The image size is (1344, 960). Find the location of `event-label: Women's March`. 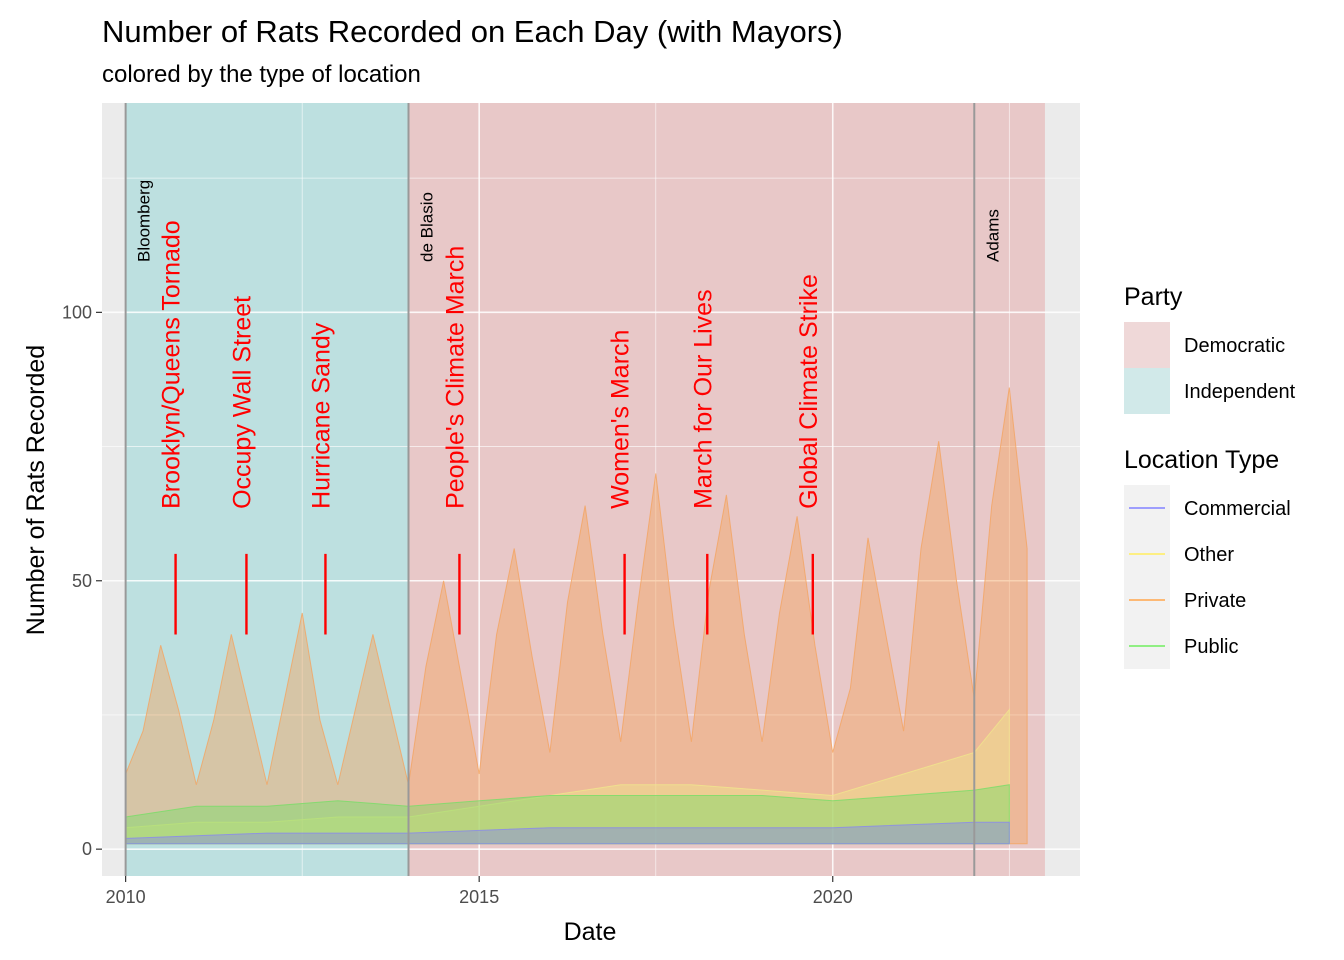

event-label: Women's March is located at coordinates (621, 419).